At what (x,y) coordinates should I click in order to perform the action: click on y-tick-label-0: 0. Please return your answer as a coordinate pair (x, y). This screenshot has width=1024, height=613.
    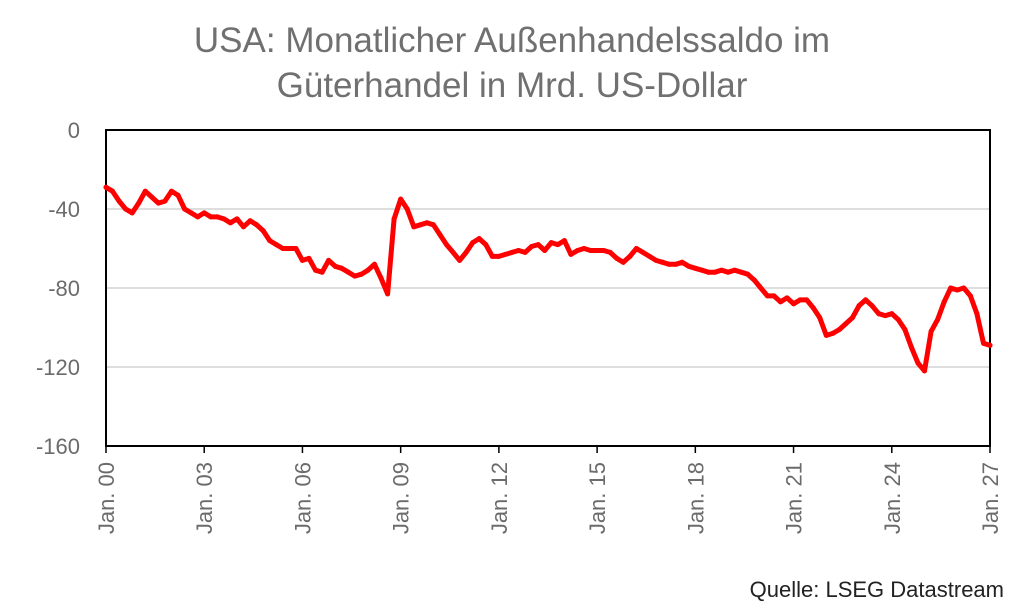
    Looking at the image, I should click on (74, 130).